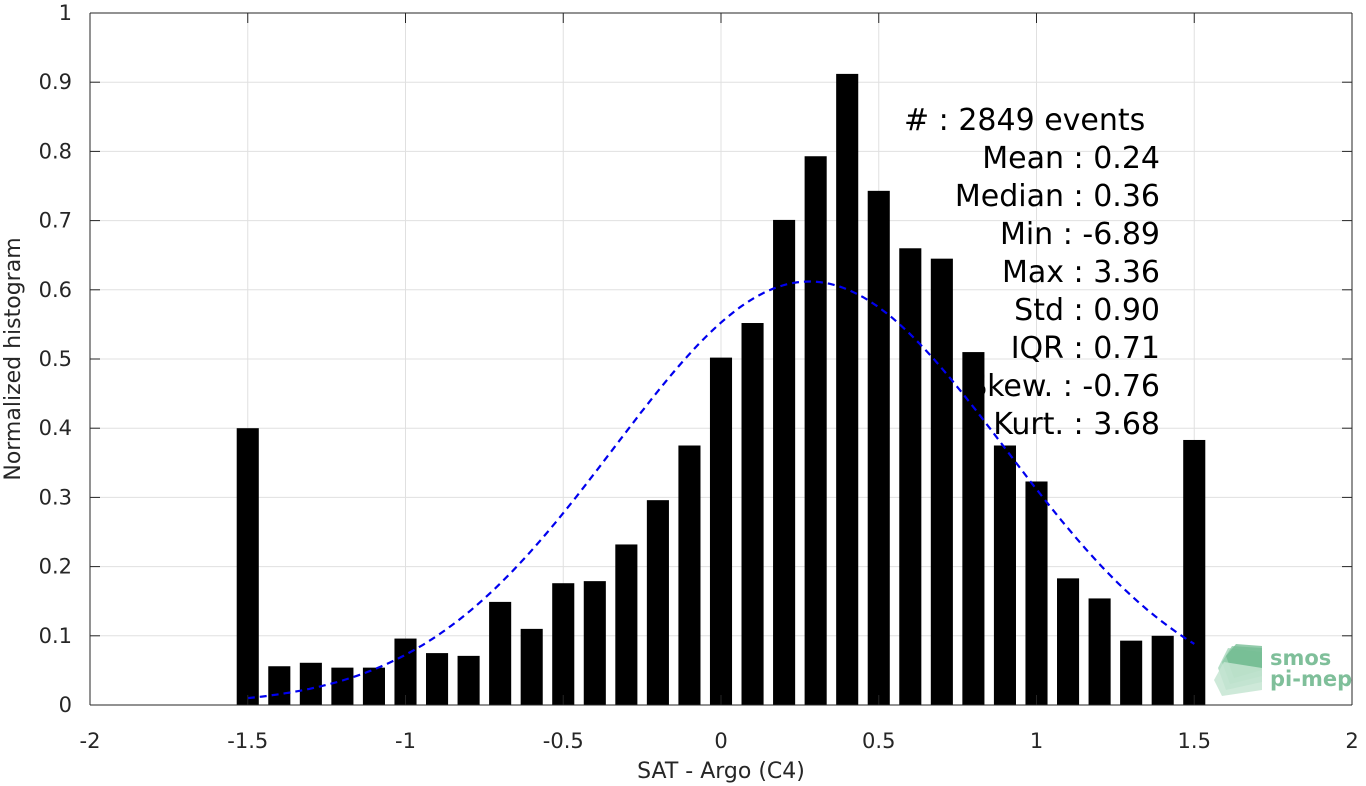 This screenshot has height=786, width=1366. I want to click on x-axis-label: SAT - Argo (C4), so click(721, 771).